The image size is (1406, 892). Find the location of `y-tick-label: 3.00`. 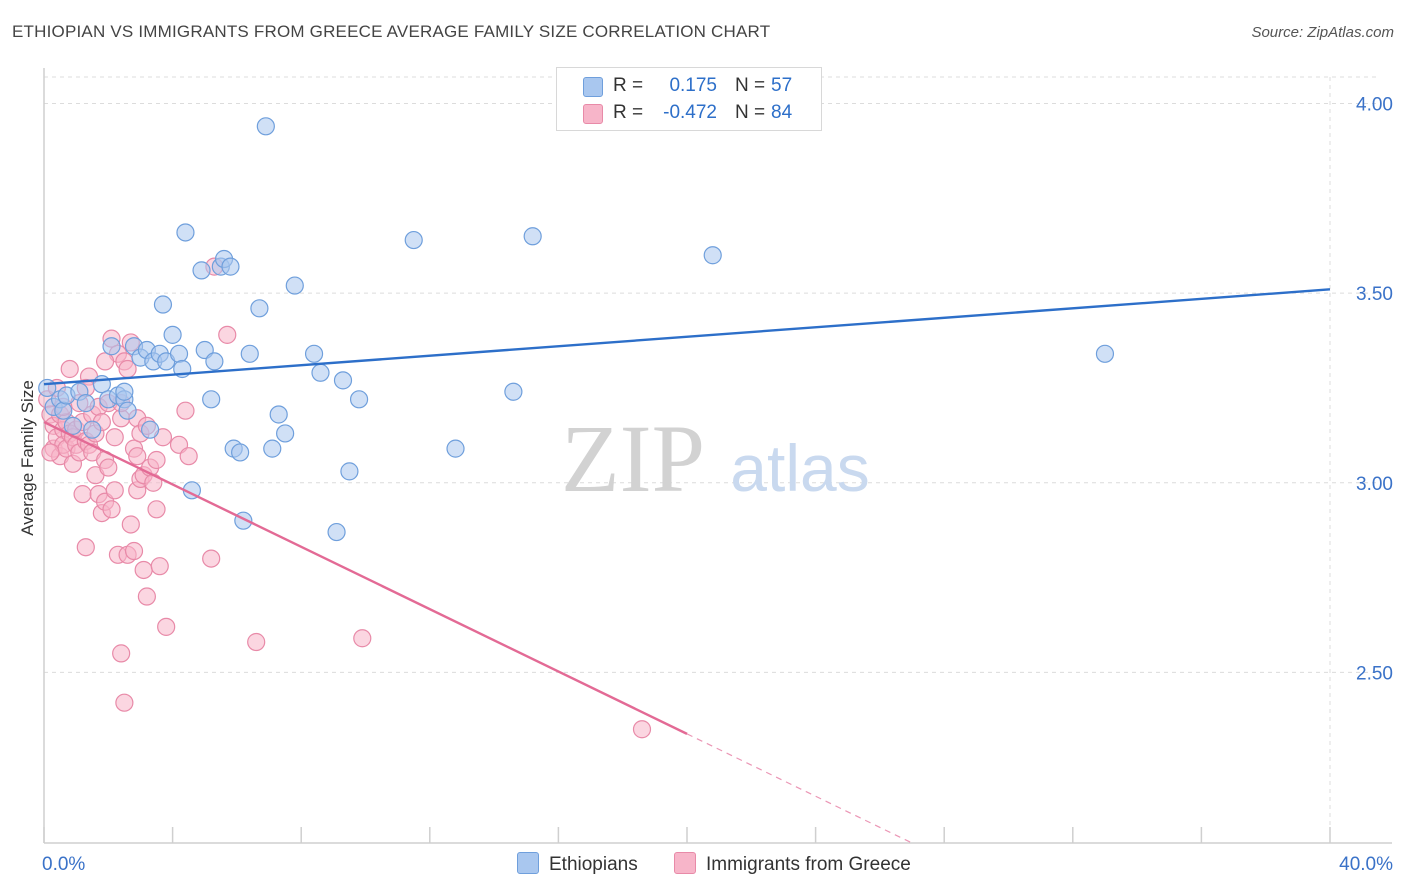

y-tick-label: 3.00 is located at coordinates (1374, 484).